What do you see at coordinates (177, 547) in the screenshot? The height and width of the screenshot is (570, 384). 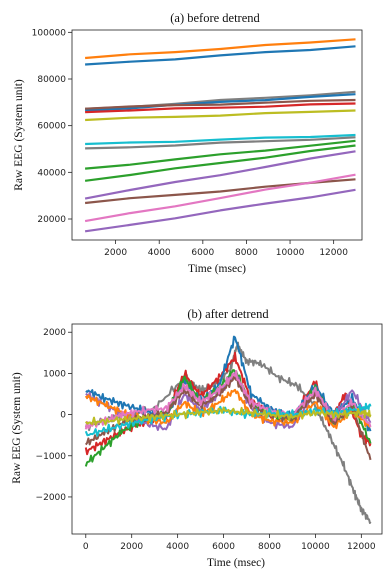 I see `chart-b-xtick-label: 4000` at bounding box center [177, 547].